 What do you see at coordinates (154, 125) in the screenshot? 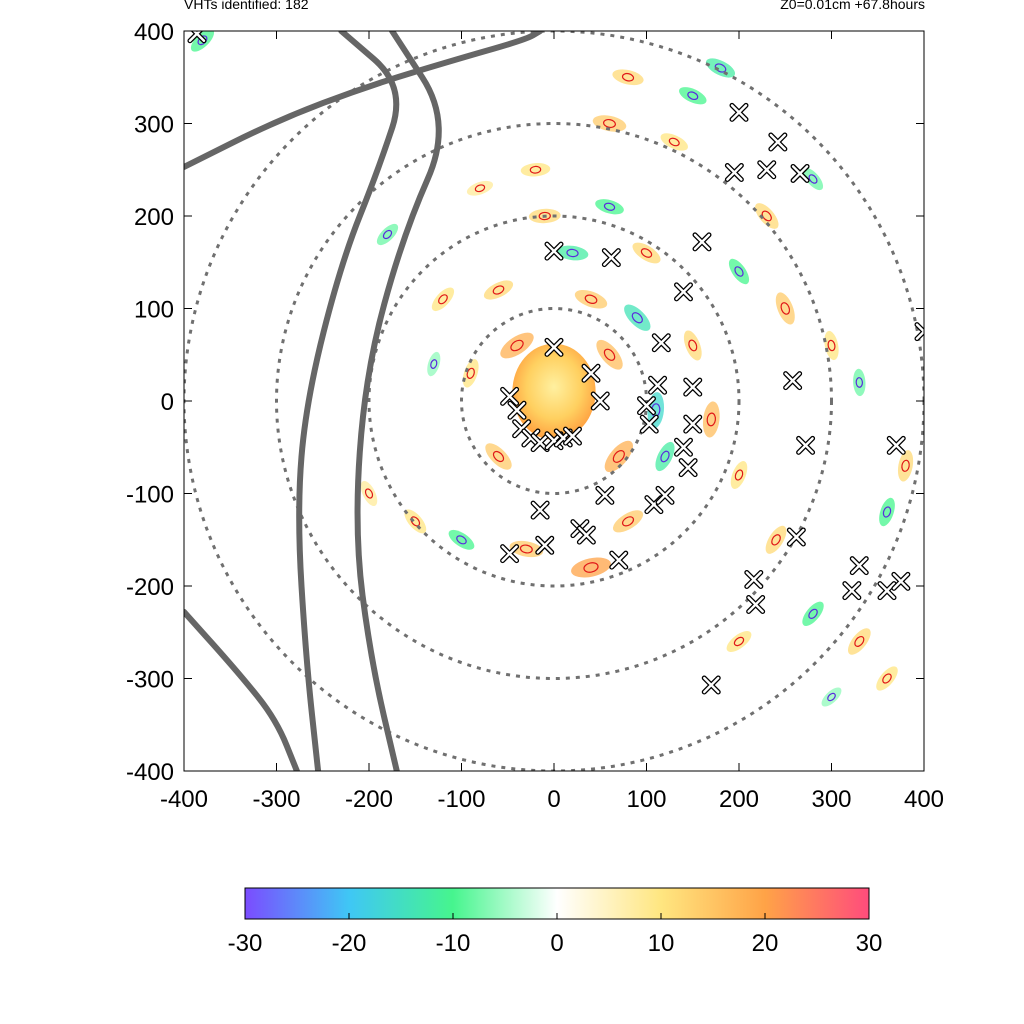
I see `y-tick-label: 300` at bounding box center [154, 125].